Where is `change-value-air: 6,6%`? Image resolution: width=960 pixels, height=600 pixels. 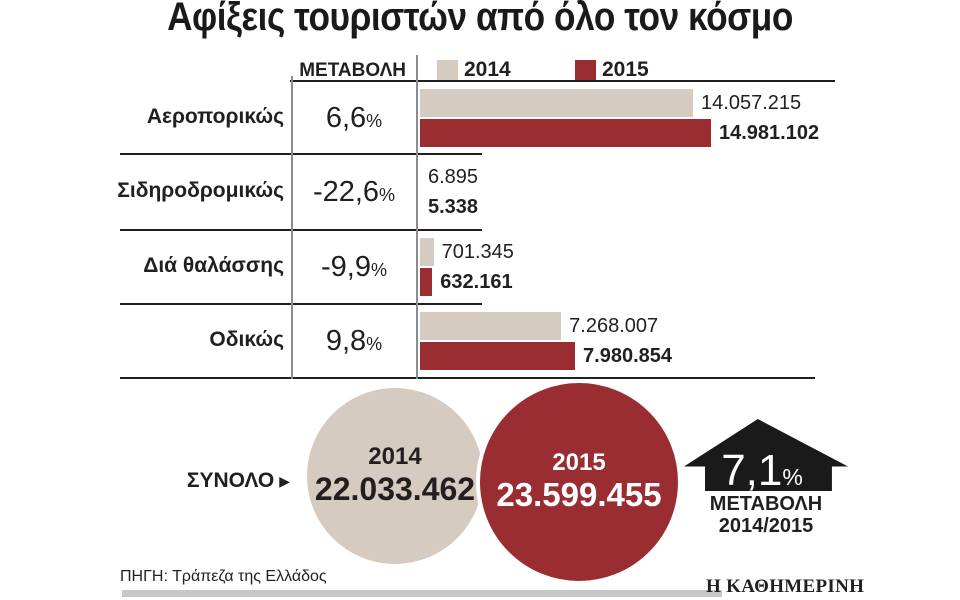 change-value-air: 6,6% is located at coordinates (354, 119).